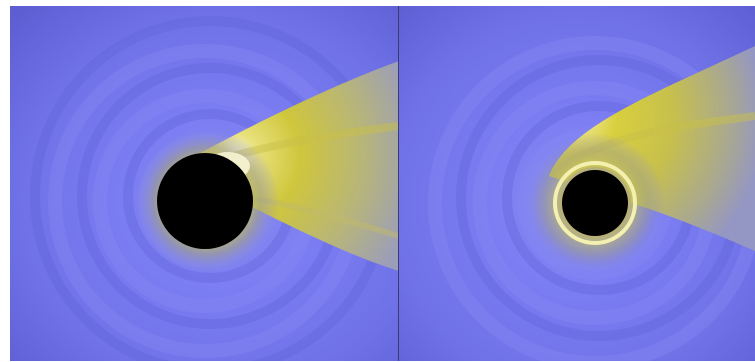 The height and width of the screenshot is (362, 755). I want to click on right-hole-ring, so click(595, 203).